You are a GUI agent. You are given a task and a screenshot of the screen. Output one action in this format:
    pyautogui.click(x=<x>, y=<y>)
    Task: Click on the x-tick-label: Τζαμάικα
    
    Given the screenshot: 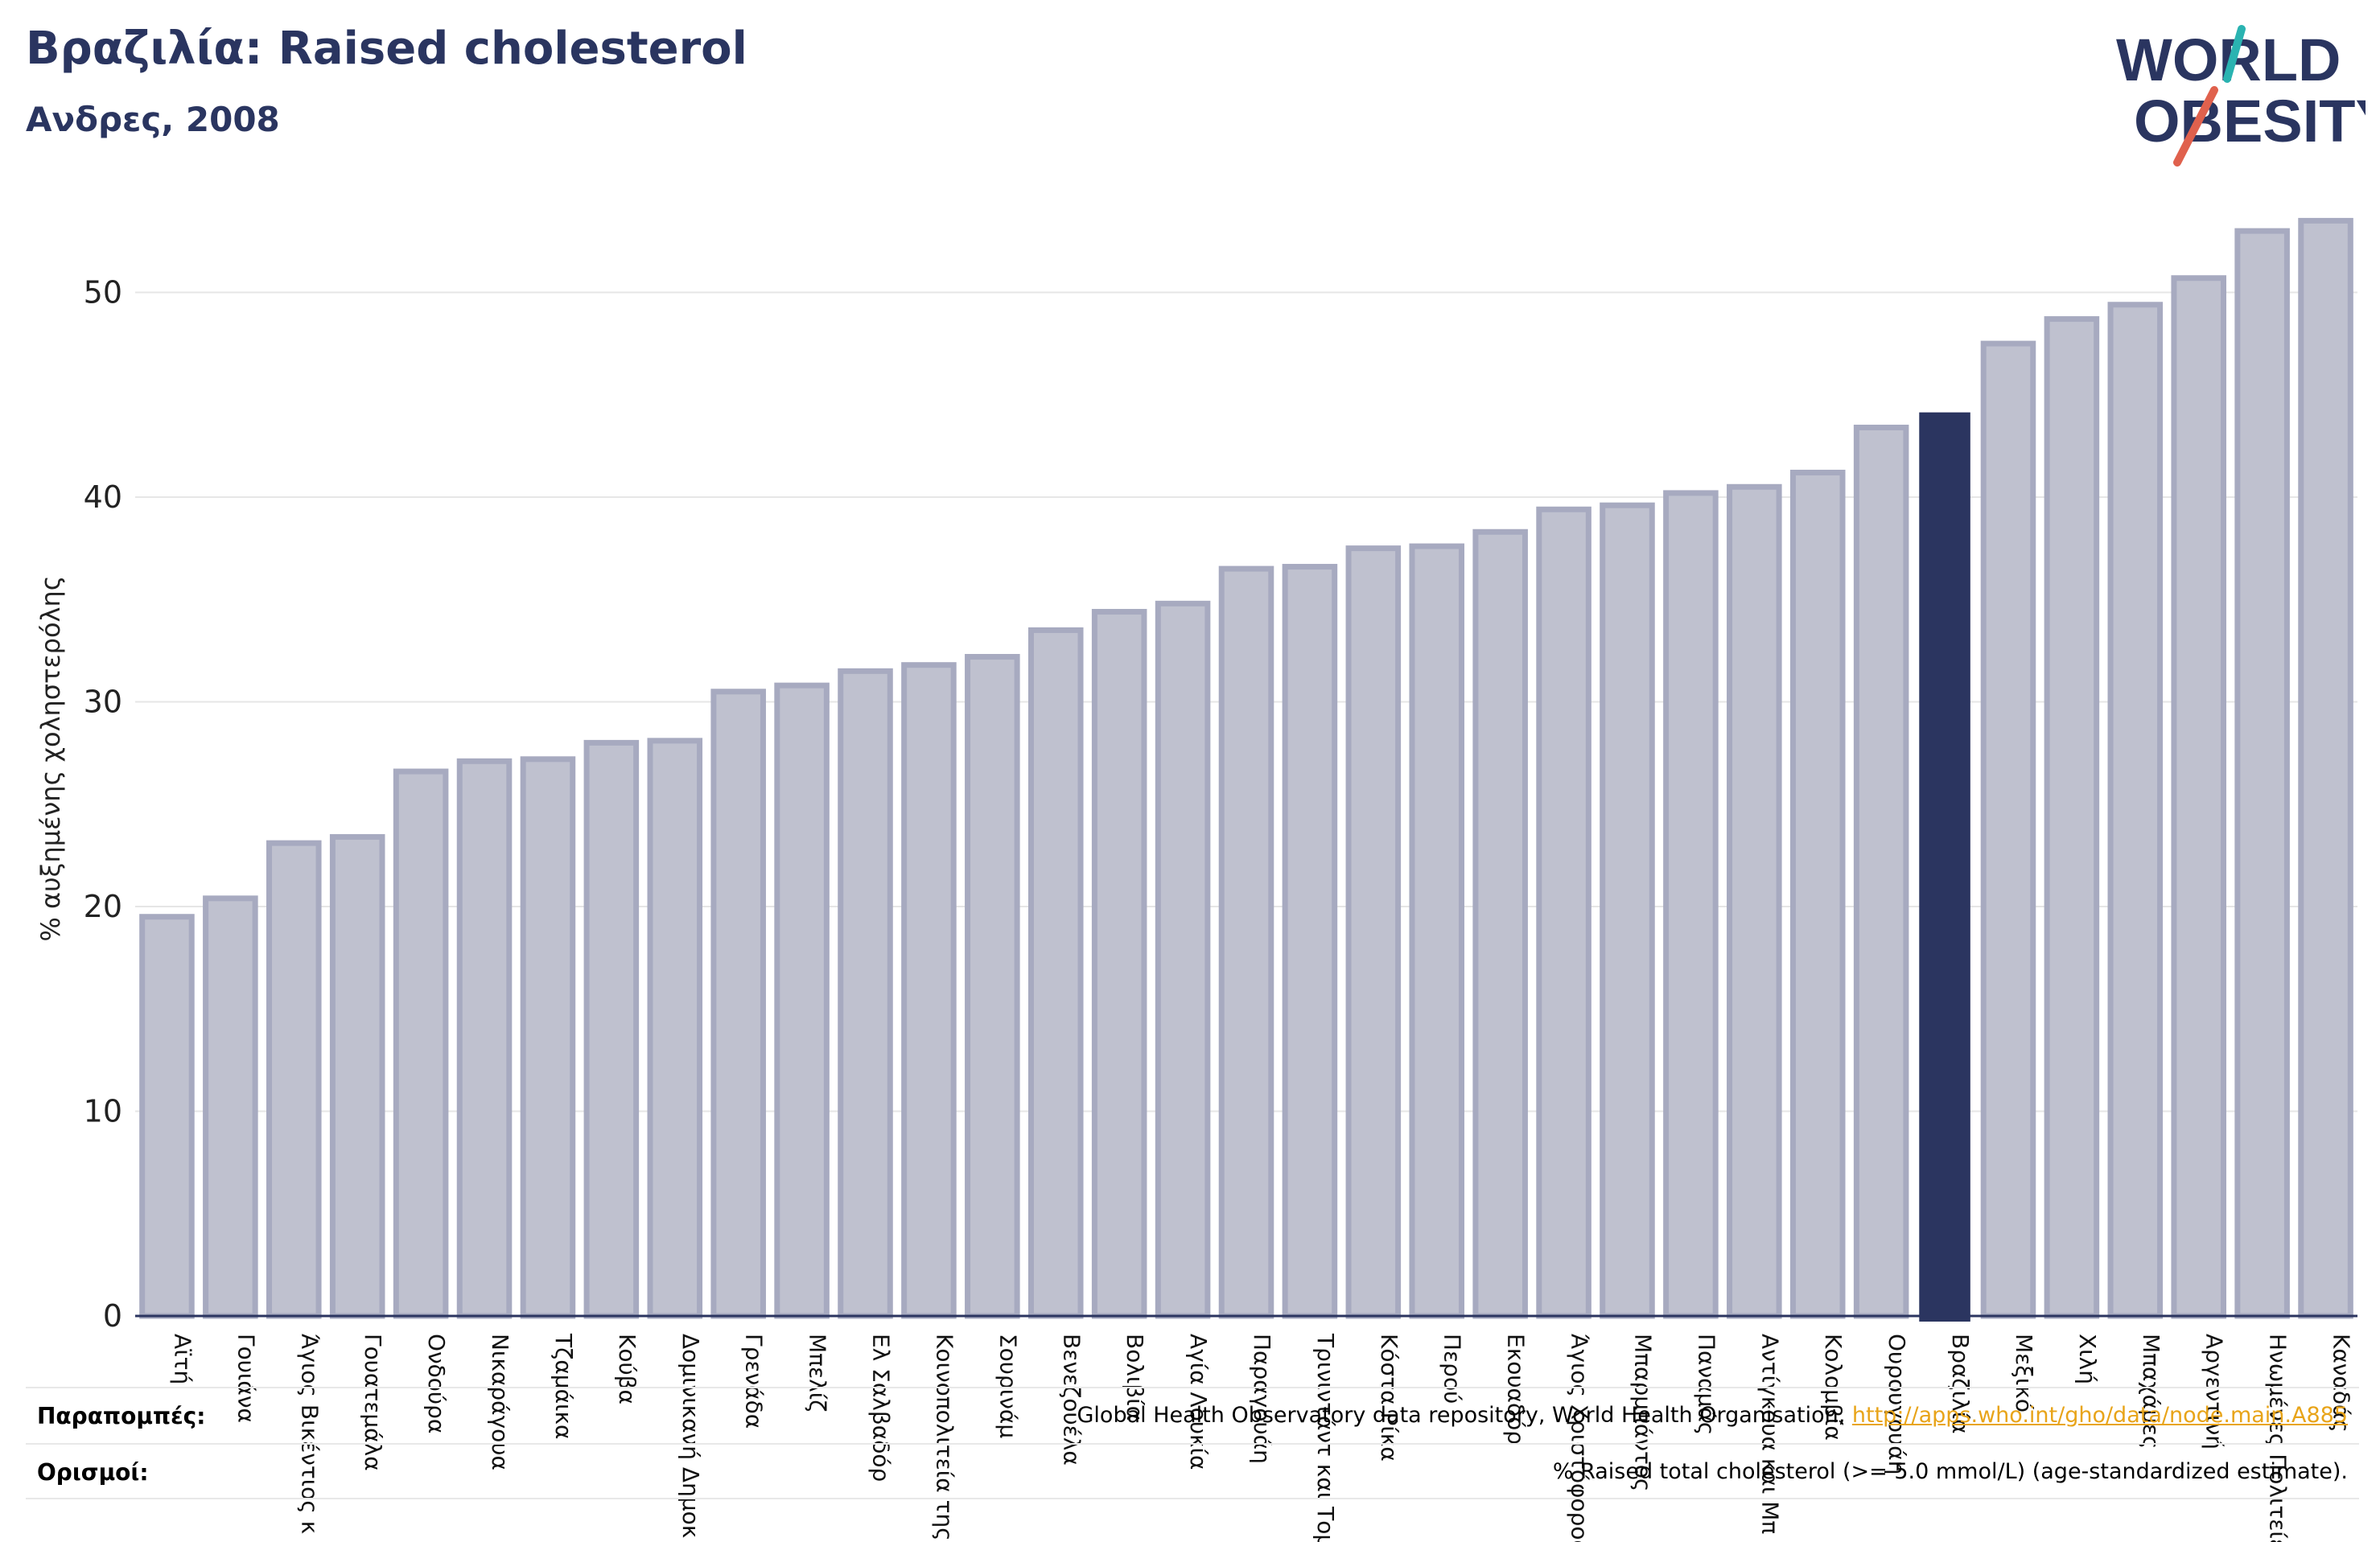 What is the action you would take?
    pyautogui.click(x=563, y=1386)
    